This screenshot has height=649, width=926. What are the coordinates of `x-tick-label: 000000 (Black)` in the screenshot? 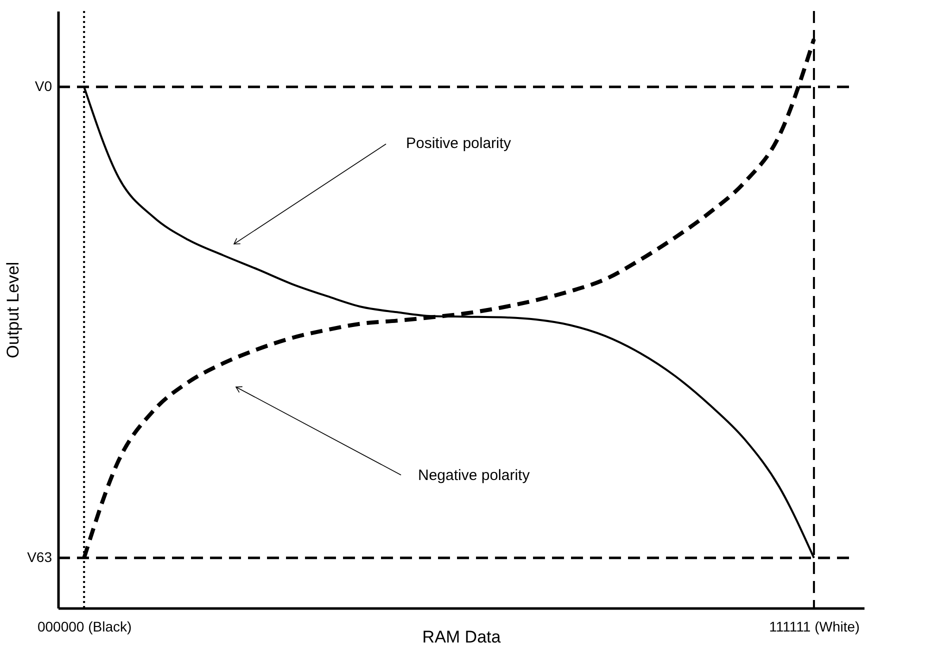 It's located at (84, 626).